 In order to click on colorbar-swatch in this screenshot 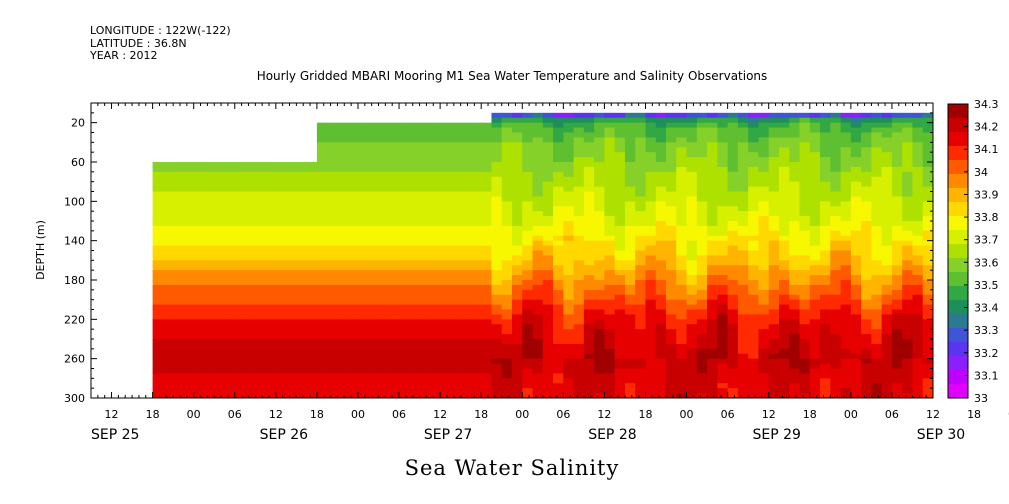, I will do `click(958, 223)`.